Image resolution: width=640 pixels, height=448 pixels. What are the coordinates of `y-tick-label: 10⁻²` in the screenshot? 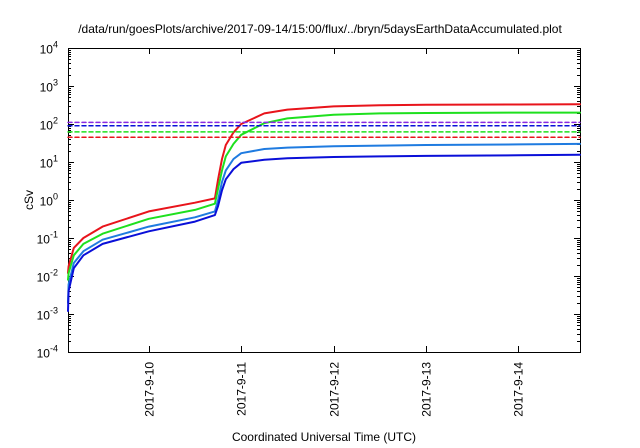 It's located at (47, 276).